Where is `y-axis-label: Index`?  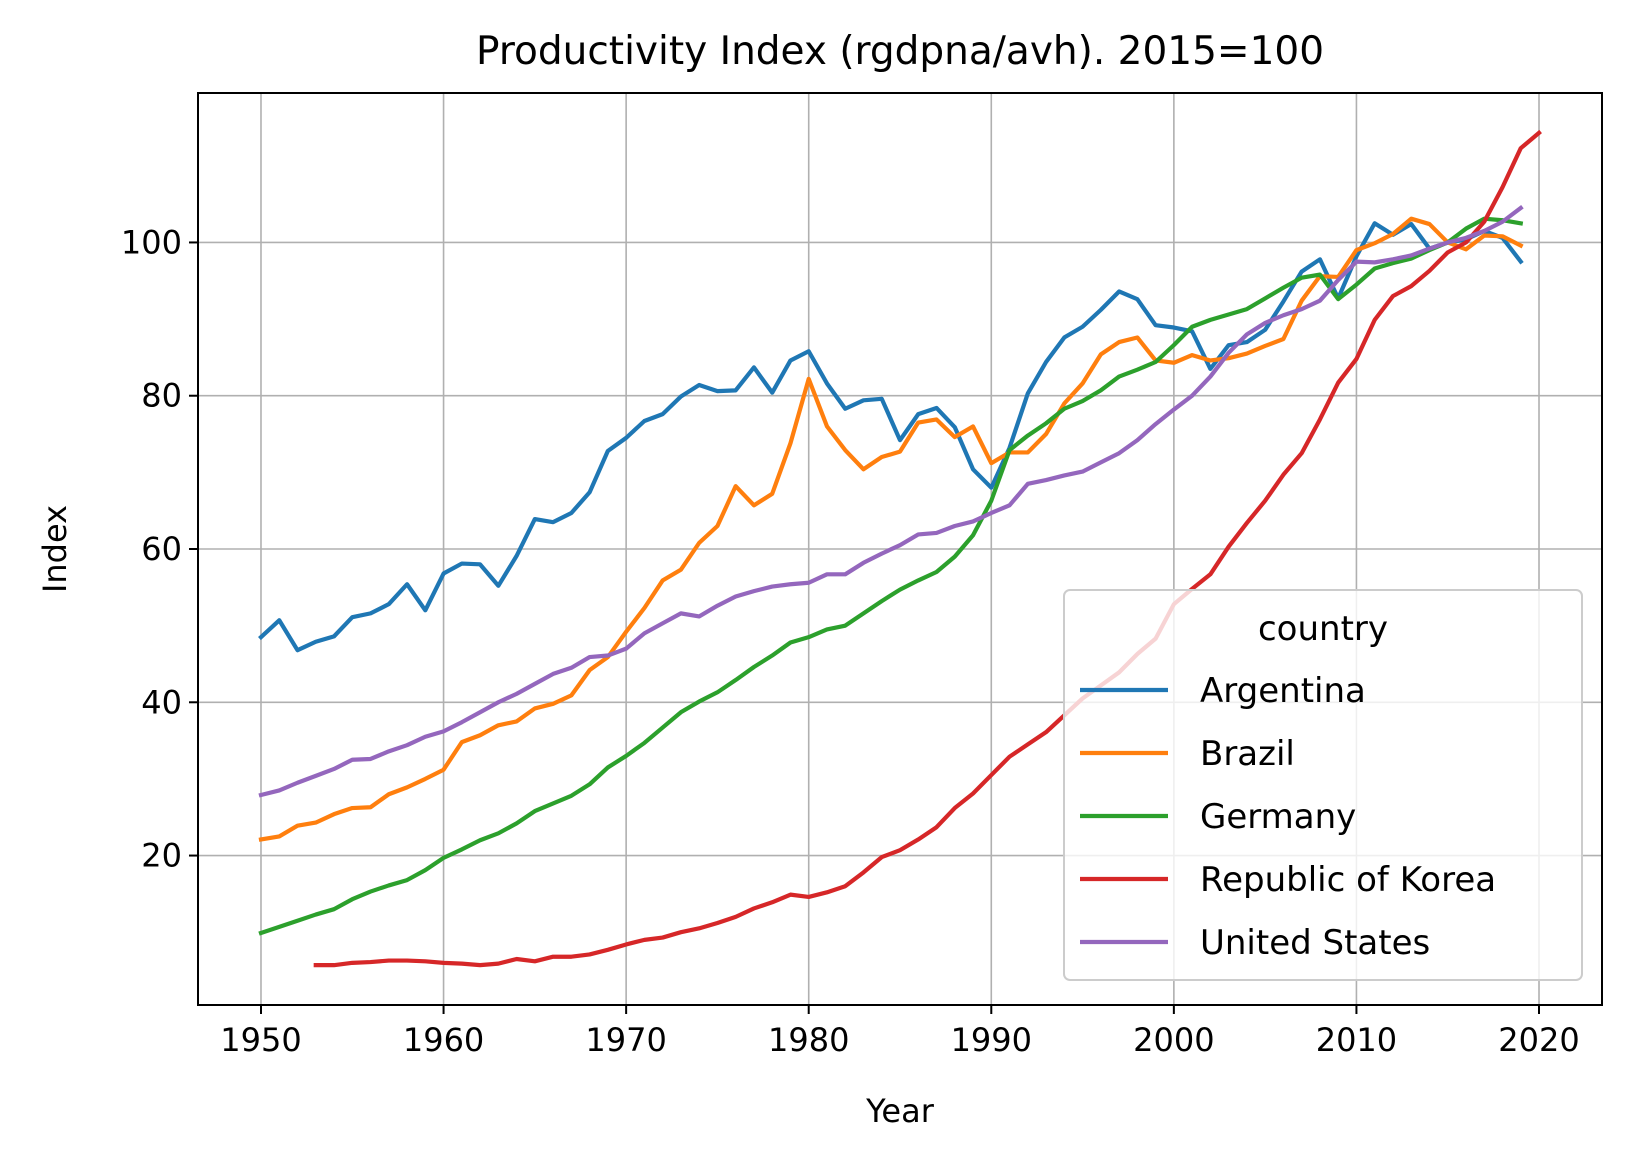
y-axis-label: Index is located at coordinates (55, 549).